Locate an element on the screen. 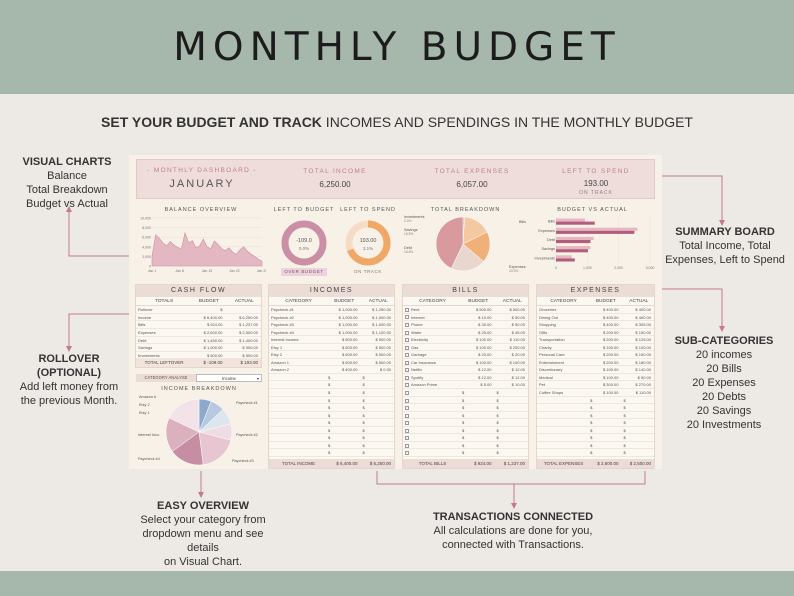 This screenshot has width=794, height=596. incomes-category: Paycheck #3 is located at coordinates (297, 324).